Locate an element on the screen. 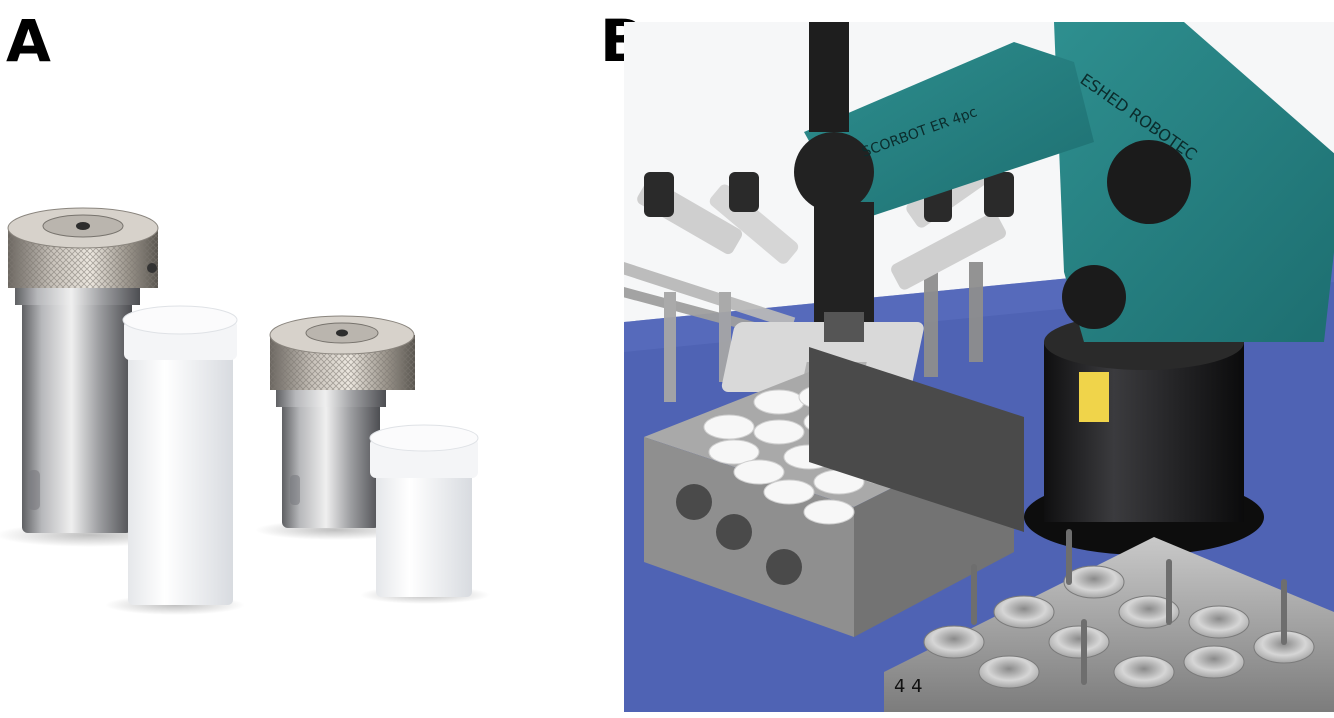 This screenshot has width=1334, height=718. large-vessel is located at coordinates (83, 370).